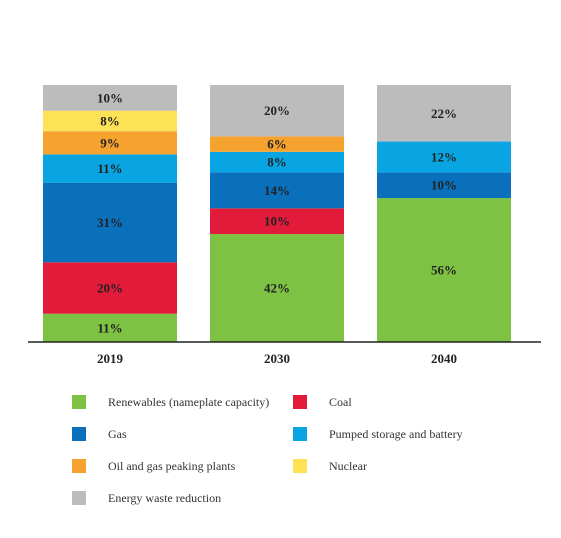 The height and width of the screenshot is (538, 561). I want to click on bar-segment-2030-renewables-nameplate-capacity, so click(277, 288).